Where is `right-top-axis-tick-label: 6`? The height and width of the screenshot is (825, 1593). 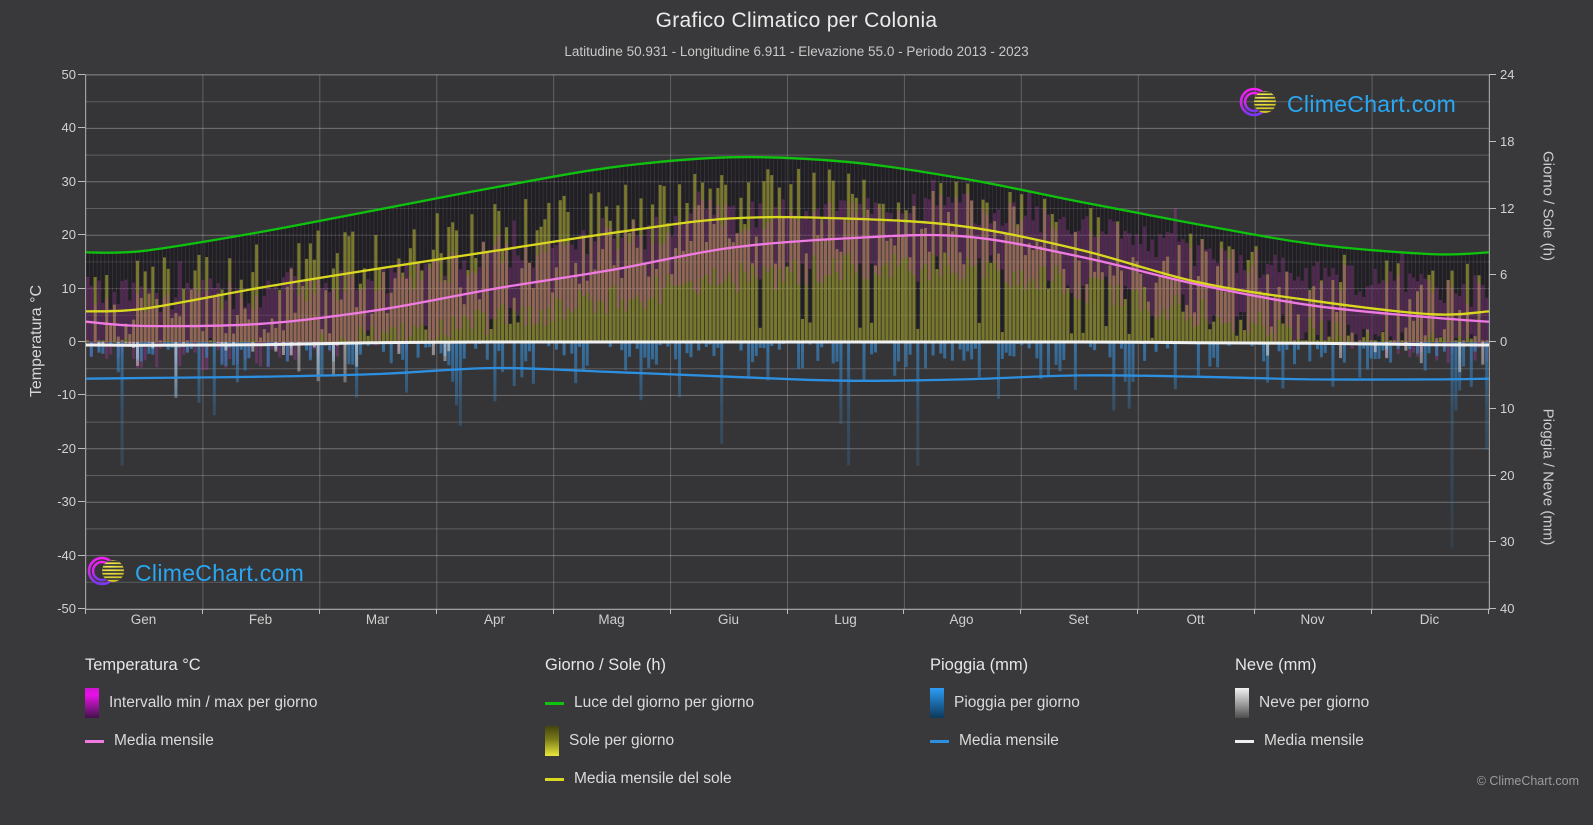 right-top-axis-tick-label: 6 is located at coordinates (1504, 274).